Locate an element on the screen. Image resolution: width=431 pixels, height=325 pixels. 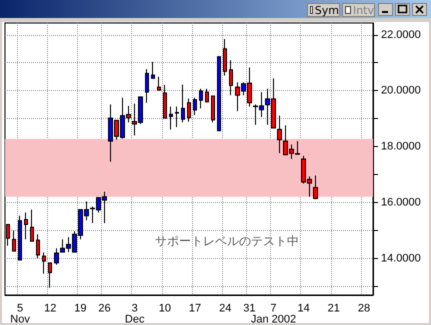
x-tick-label: 31 is located at coordinates (249, 308).